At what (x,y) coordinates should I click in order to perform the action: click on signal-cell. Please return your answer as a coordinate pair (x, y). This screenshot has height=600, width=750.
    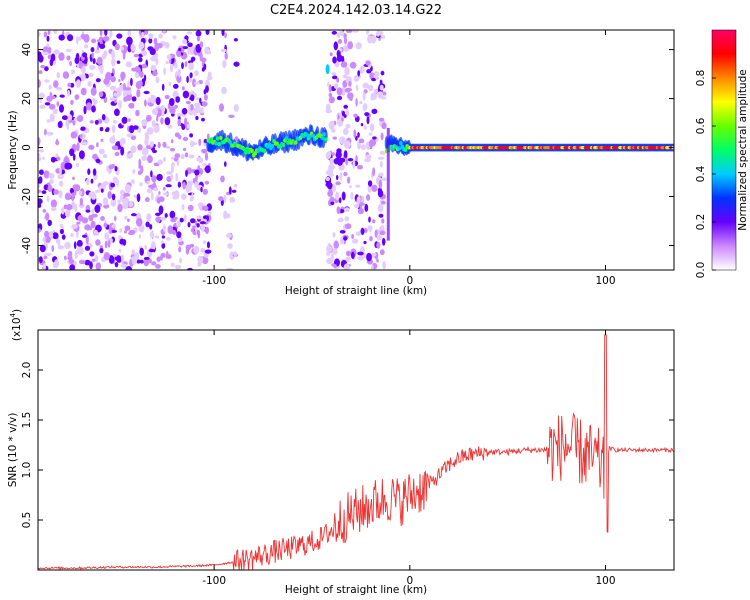
    Looking at the image, I should click on (246, 152).